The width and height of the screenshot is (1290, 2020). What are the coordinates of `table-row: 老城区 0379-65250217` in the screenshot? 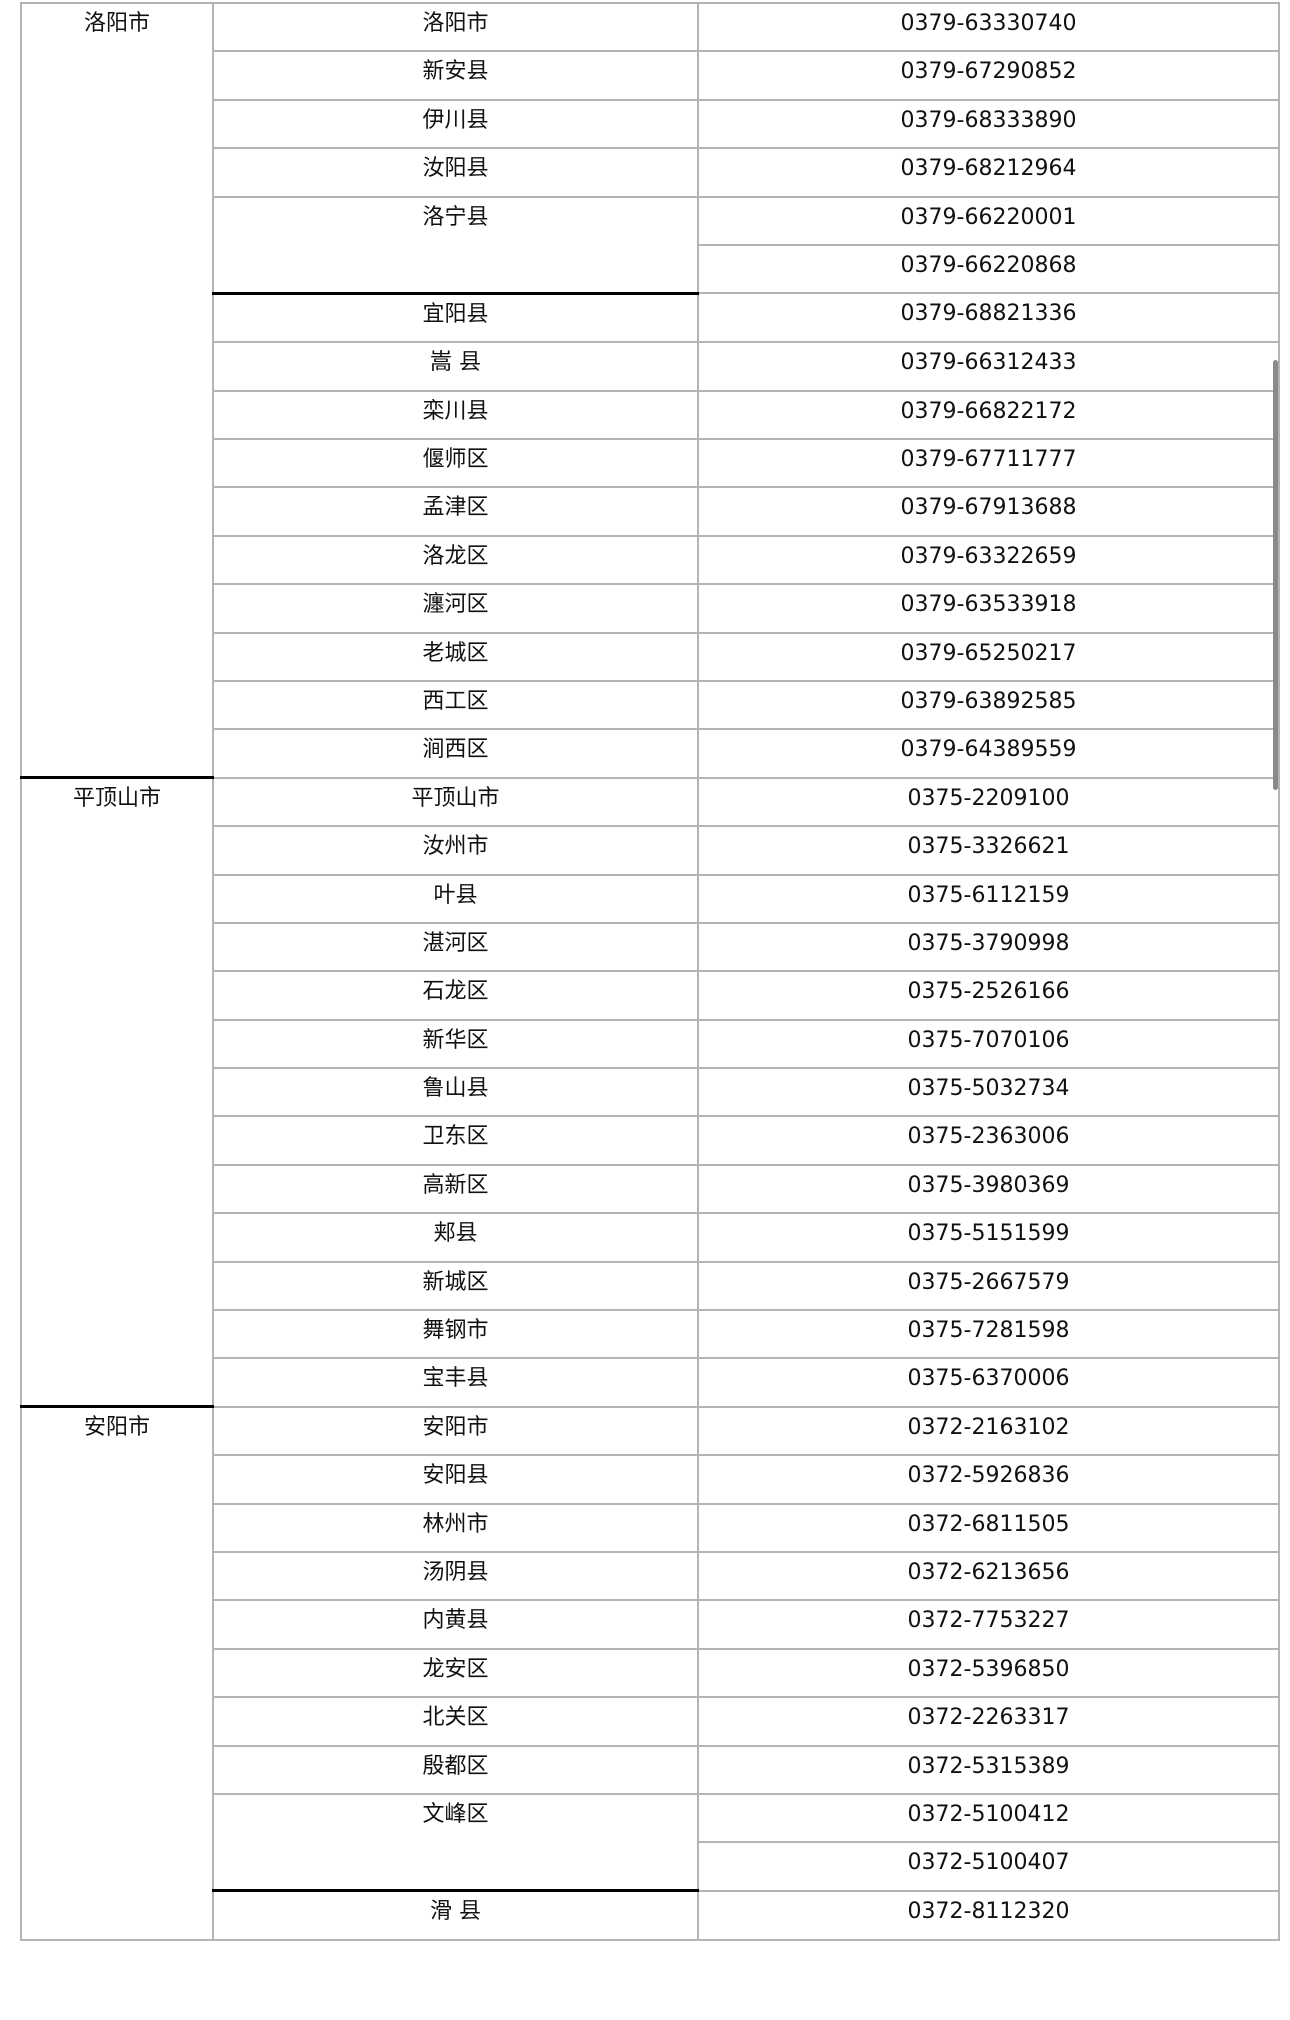 It's located at (650, 656).